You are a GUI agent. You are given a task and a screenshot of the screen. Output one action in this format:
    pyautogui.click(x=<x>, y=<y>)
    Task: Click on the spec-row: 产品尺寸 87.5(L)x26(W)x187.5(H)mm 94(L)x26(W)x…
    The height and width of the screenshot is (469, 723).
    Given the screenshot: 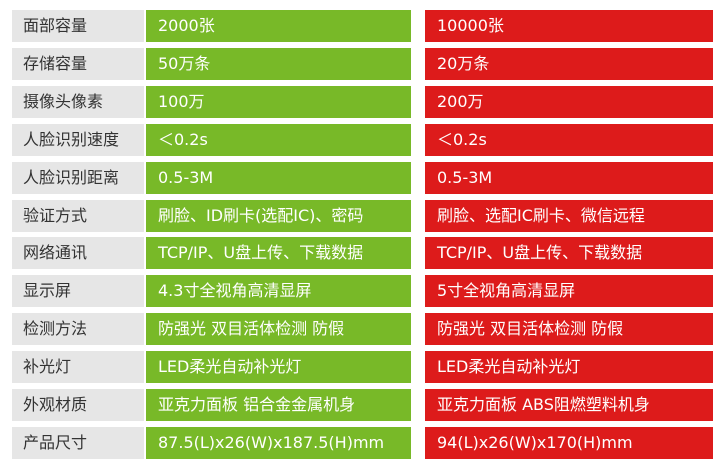 What is the action you would take?
    pyautogui.click(x=361, y=442)
    